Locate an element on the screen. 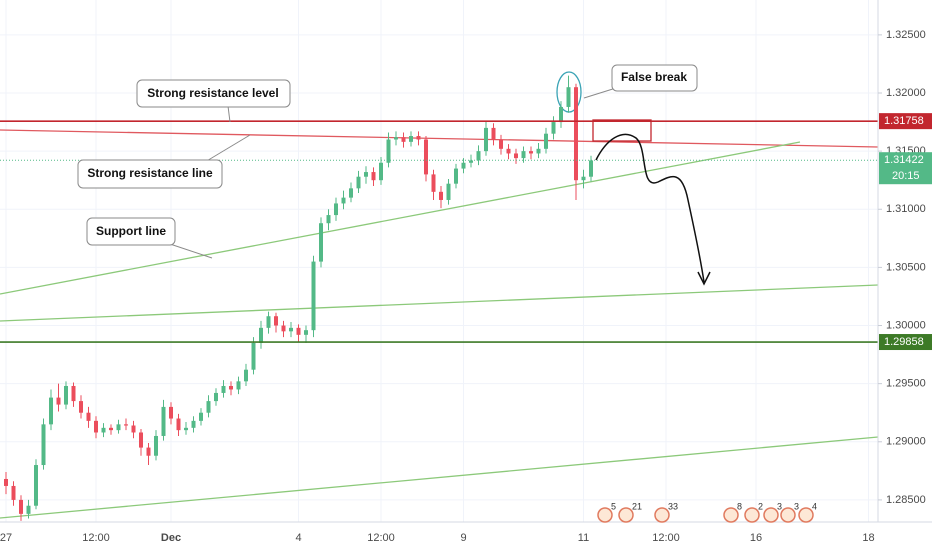 This screenshot has width=932, height=555. y-tick-label: 1.32000 is located at coordinates (906, 93).